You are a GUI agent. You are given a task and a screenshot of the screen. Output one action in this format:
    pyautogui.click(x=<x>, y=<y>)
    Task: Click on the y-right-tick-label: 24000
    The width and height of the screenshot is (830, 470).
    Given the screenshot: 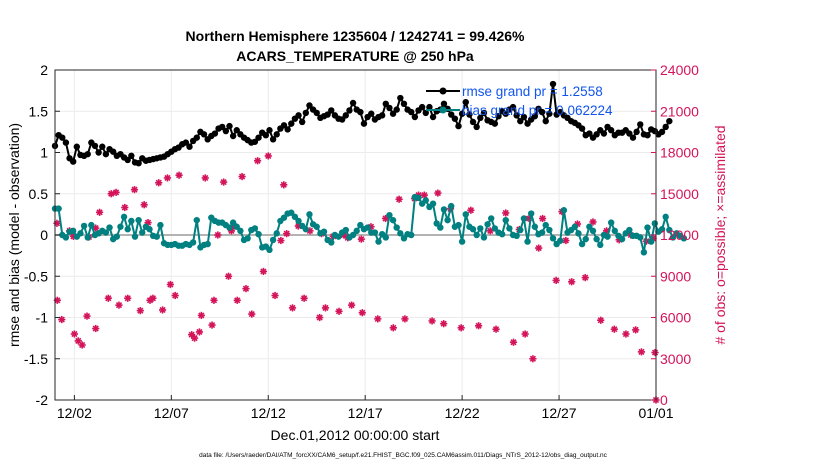 What is the action you would take?
    pyautogui.click(x=679, y=70)
    